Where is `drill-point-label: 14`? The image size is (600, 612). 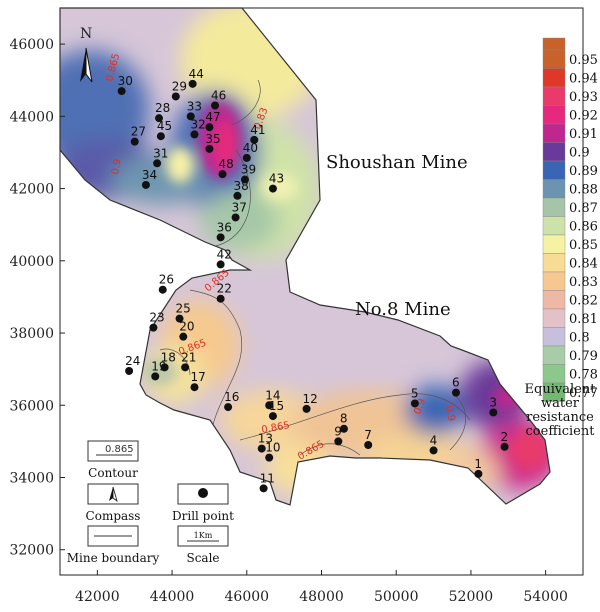
drill-point-label: 14 is located at coordinates (272, 395).